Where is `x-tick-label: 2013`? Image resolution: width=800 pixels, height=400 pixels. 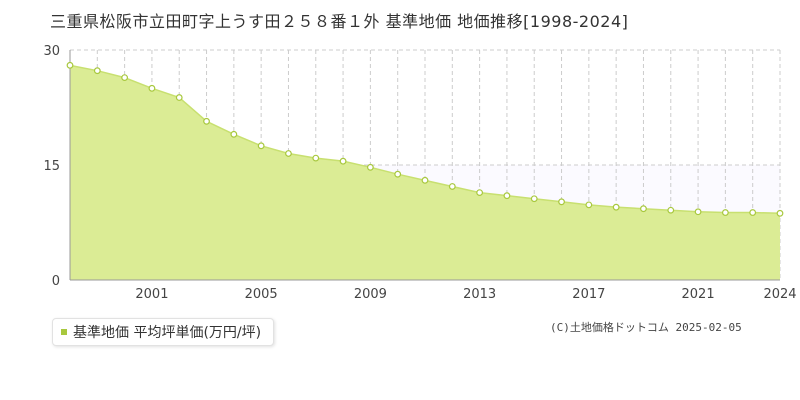 x-tick-label: 2013 is located at coordinates (479, 293).